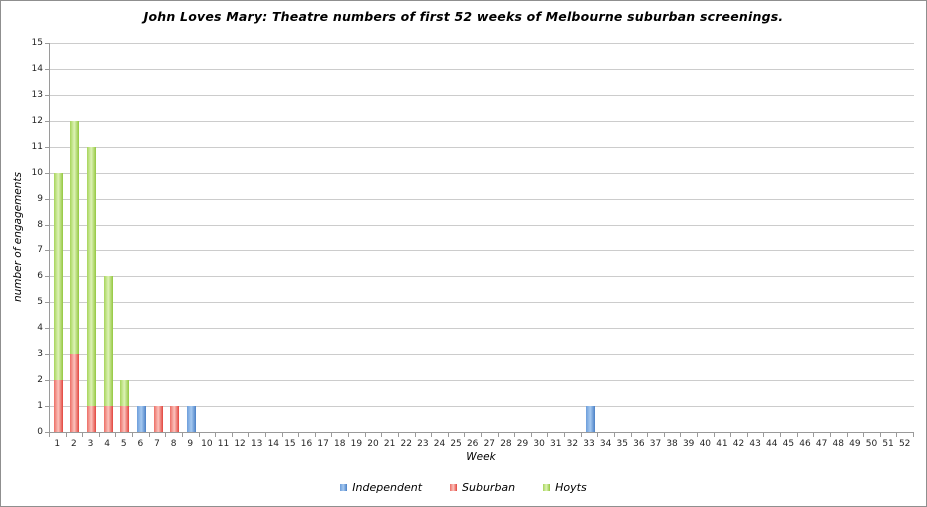  What do you see at coordinates (565, 487) in the screenshot?
I see `legend-item-hoyts: Hoyts` at bounding box center [565, 487].